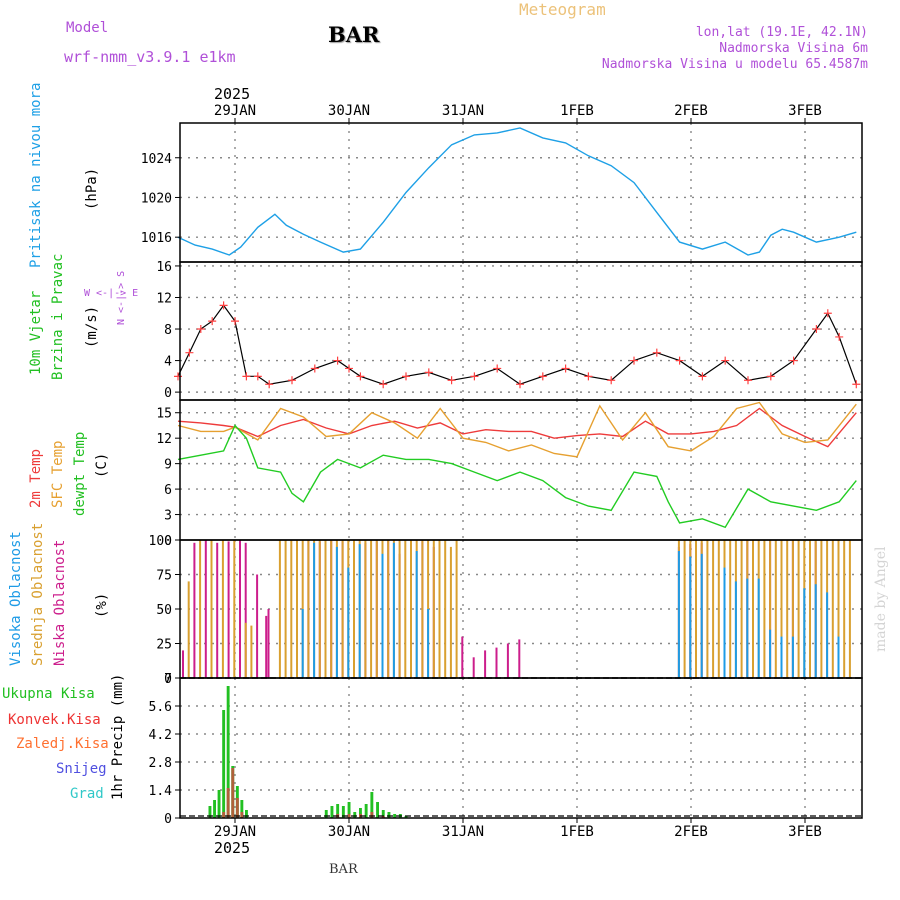 The image size is (900, 900). What do you see at coordinates (156, 238) in the screenshot?
I see `y-tick-label: 1016` at bounding box center [156, 238].